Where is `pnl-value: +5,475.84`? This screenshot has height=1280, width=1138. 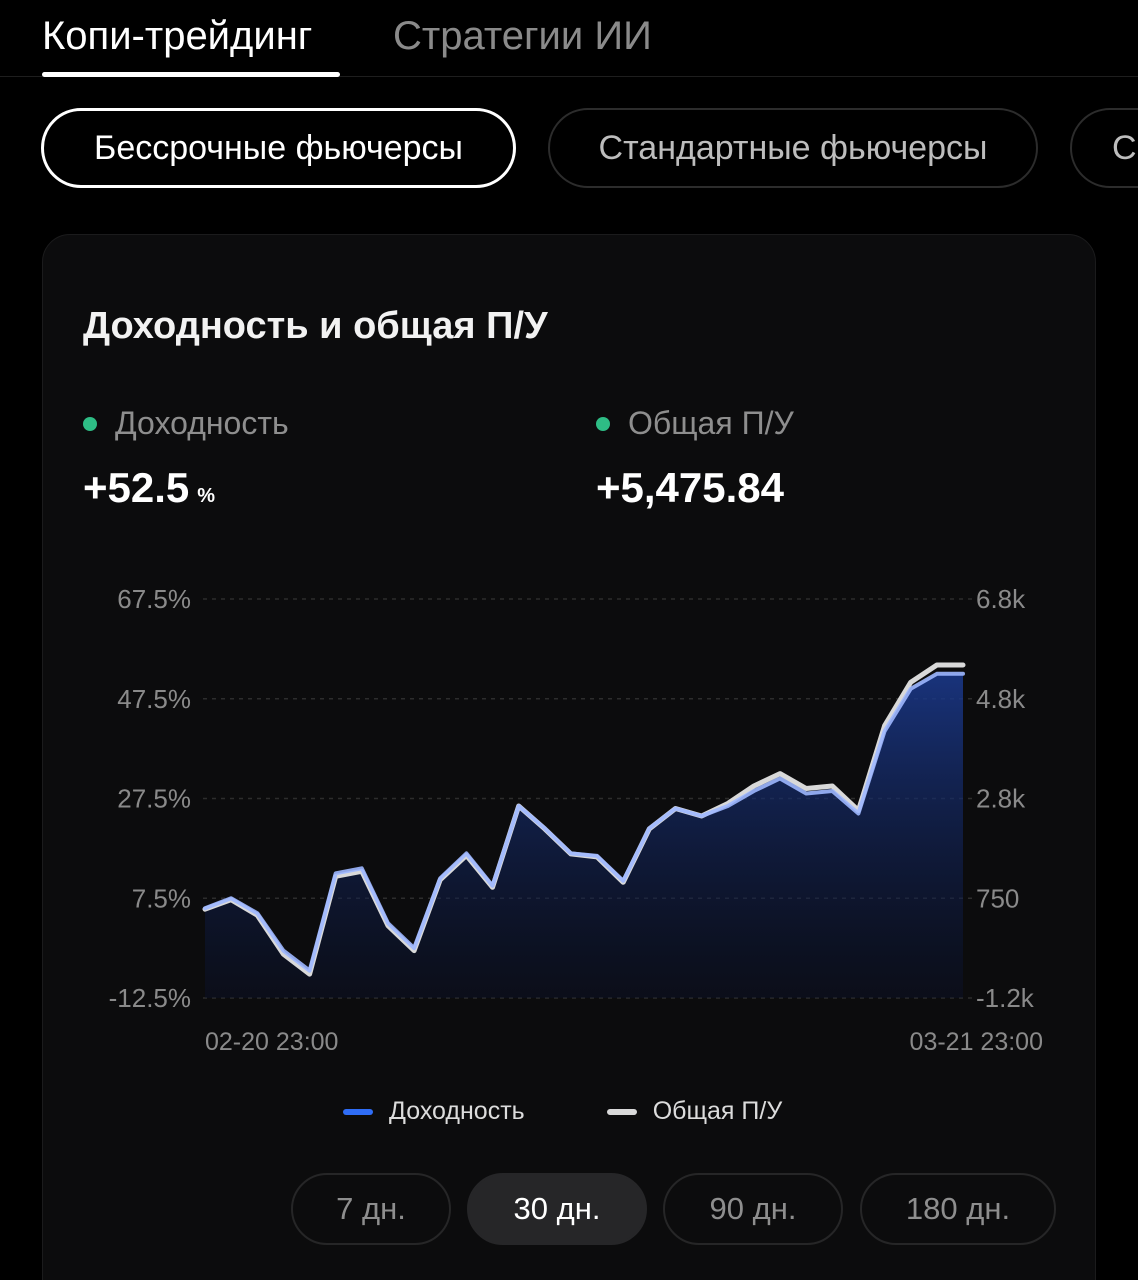 pnl-value: +5,475.84 is located at coordinates (690, 487).